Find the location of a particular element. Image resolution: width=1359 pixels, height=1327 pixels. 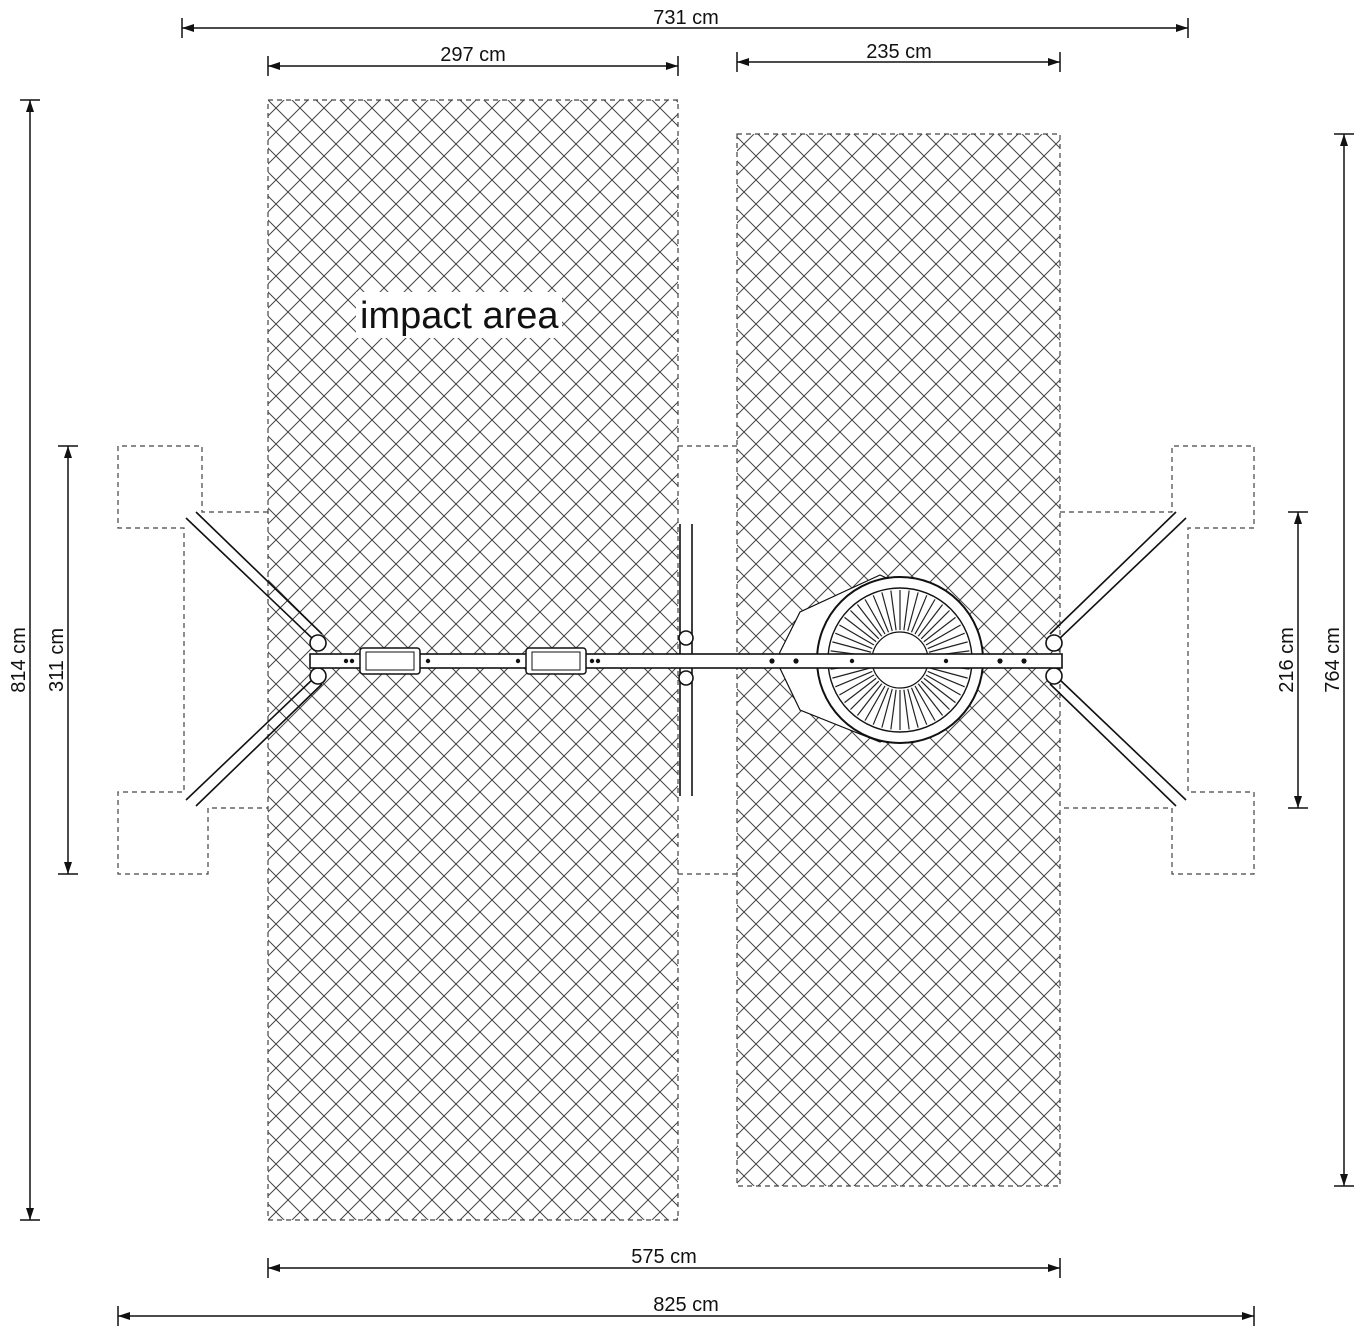

svg-text: 731 cm is located at coordinates (686, 18).